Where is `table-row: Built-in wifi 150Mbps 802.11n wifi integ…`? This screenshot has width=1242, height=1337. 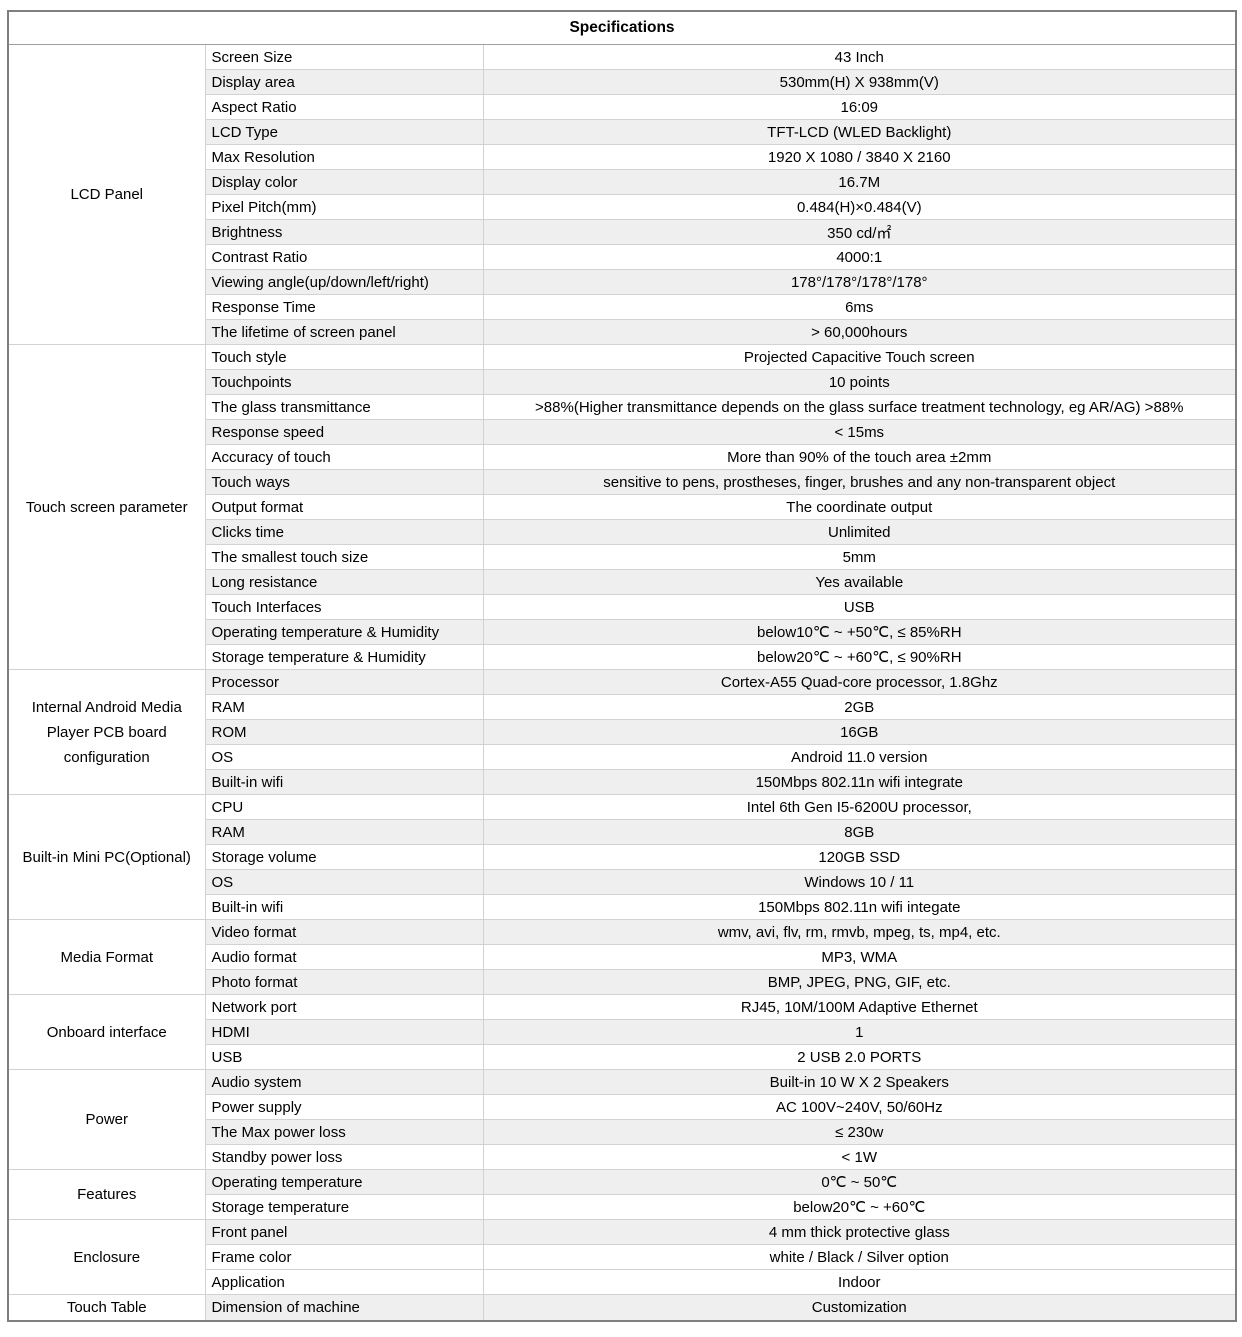
table-row: Built-in wifi 150Mbps 802.11n wifi integ… is located at coordinates (622, 907).